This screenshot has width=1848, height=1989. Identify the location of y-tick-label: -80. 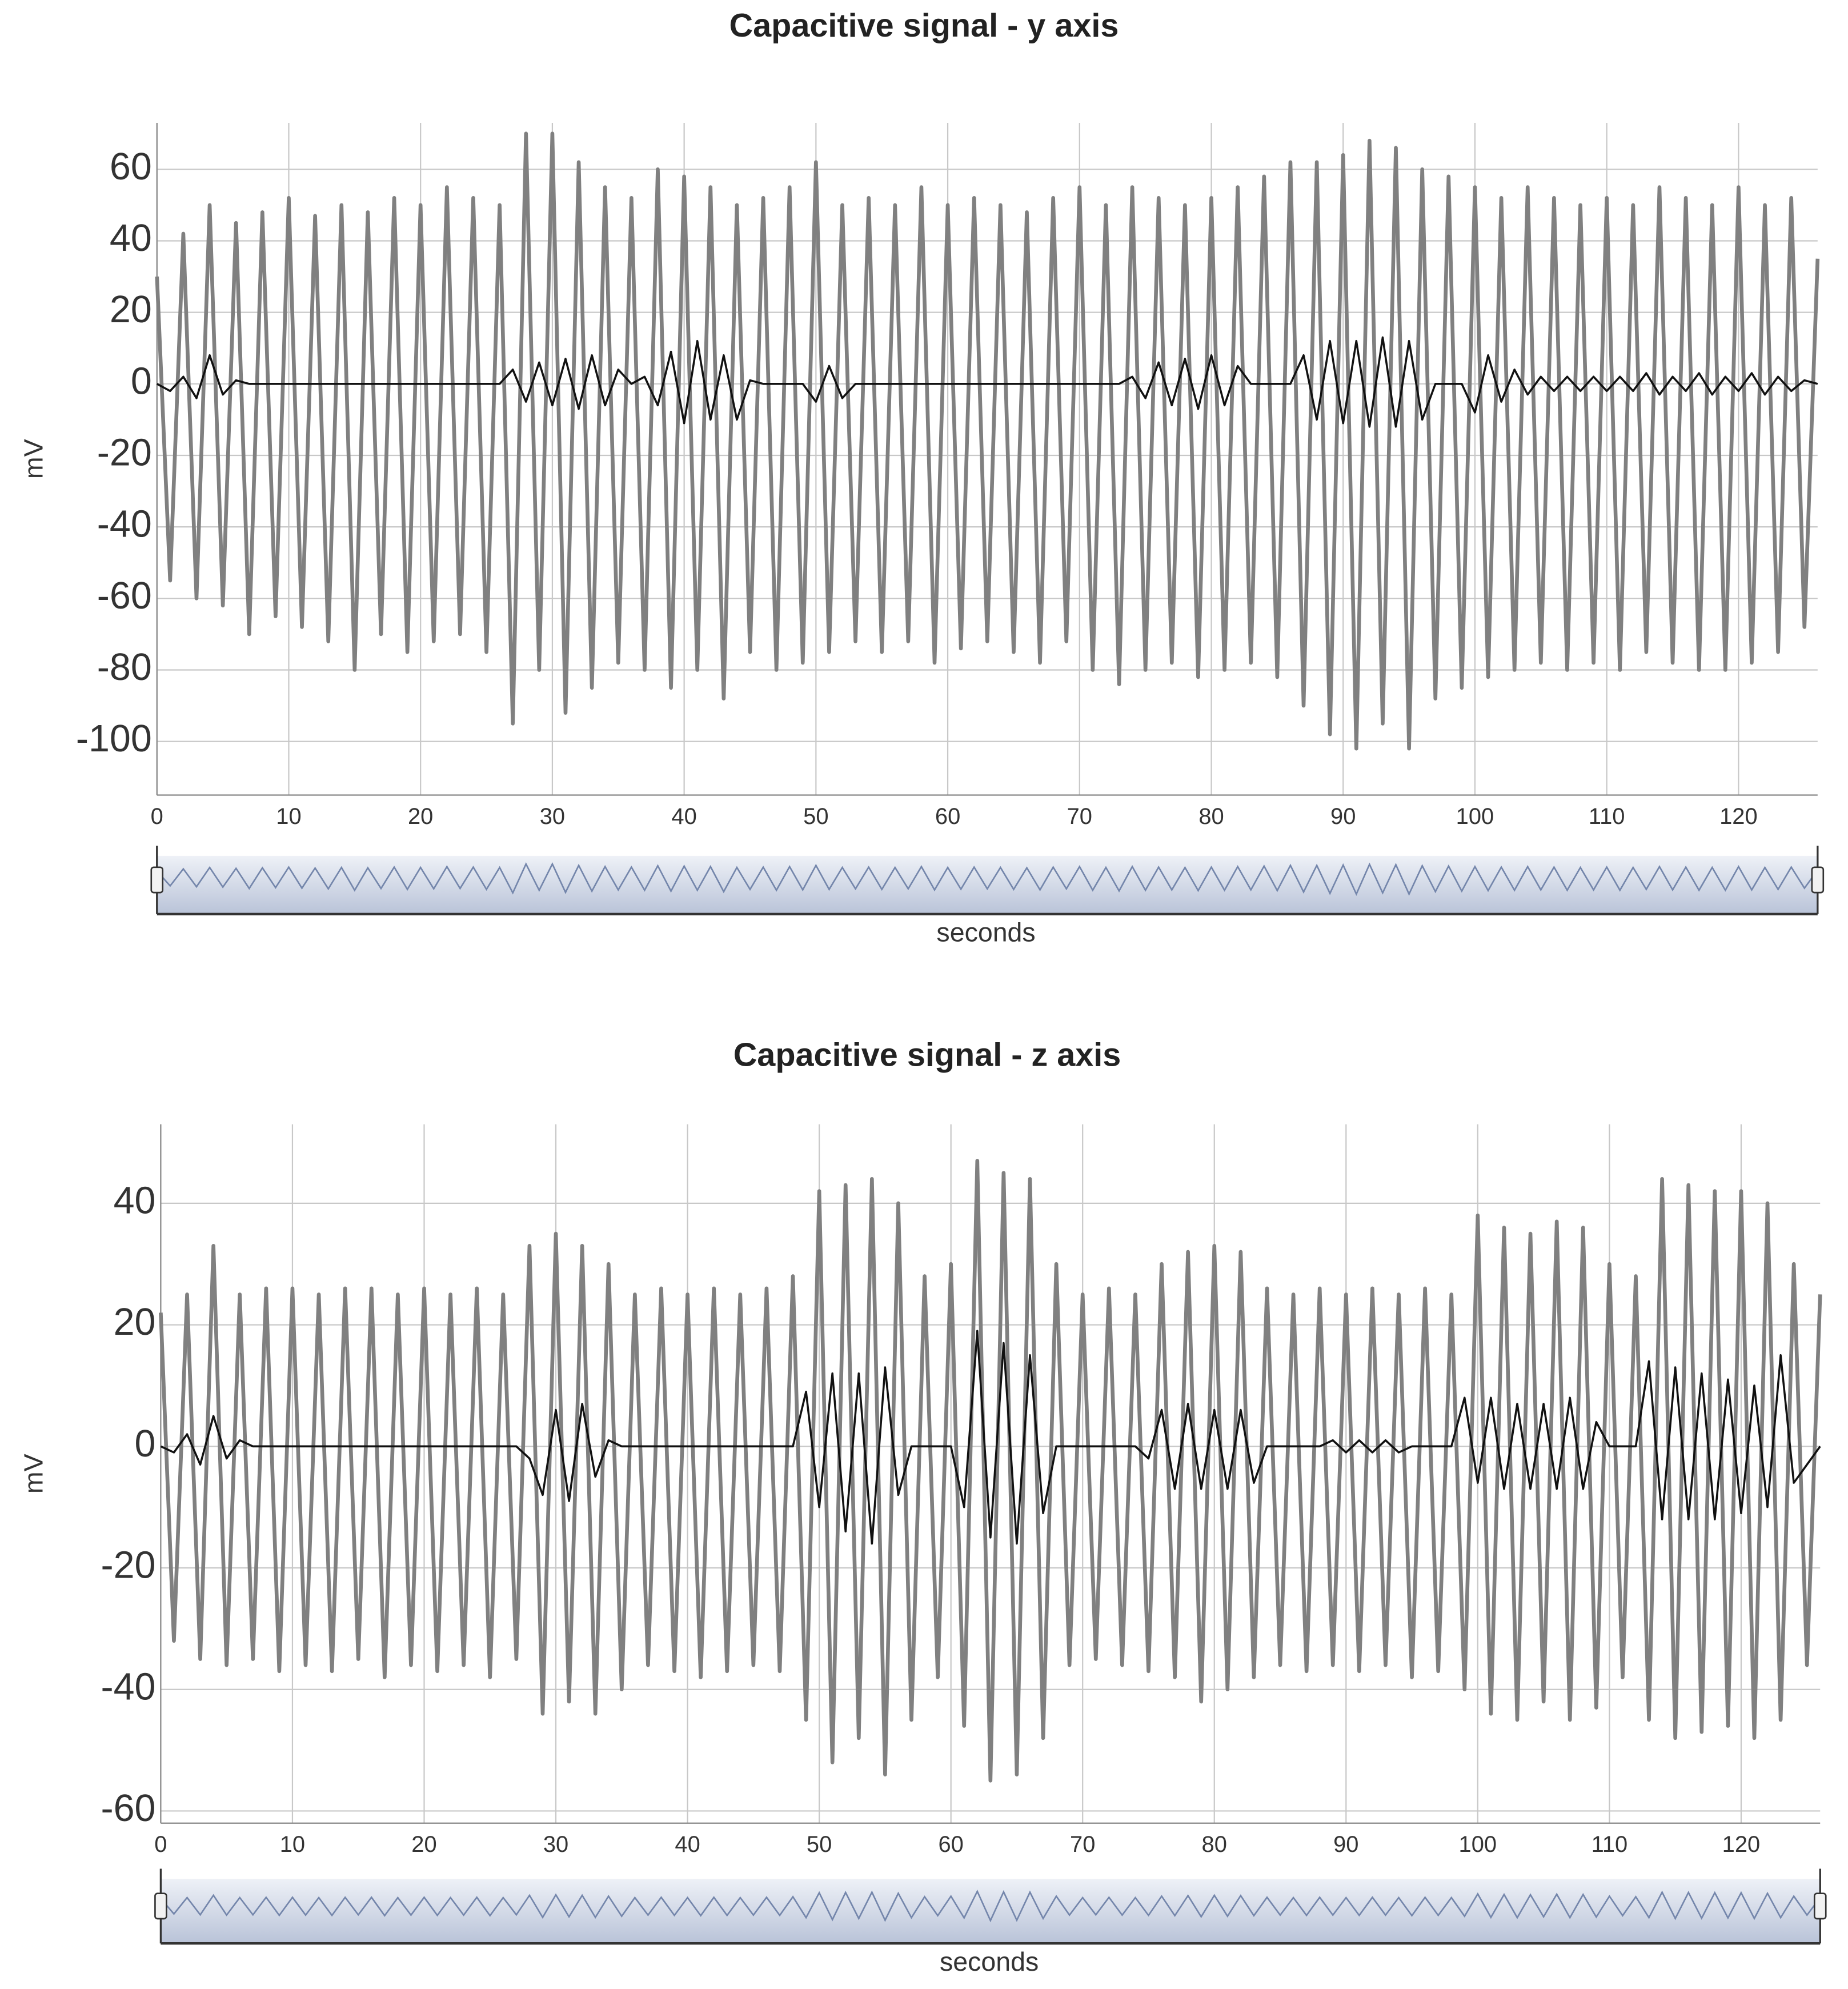
(125, 667).